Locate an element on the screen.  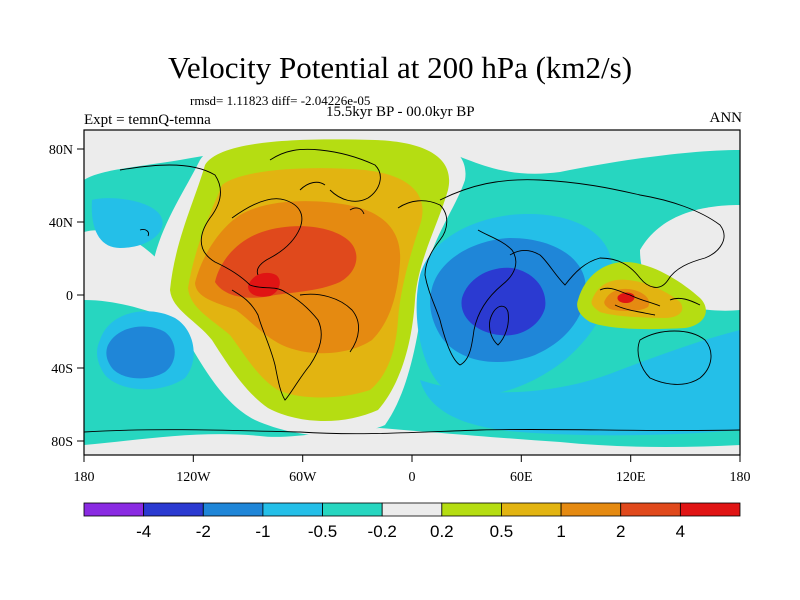
x-tick-label: 120W is located at coordinates (193, 477).